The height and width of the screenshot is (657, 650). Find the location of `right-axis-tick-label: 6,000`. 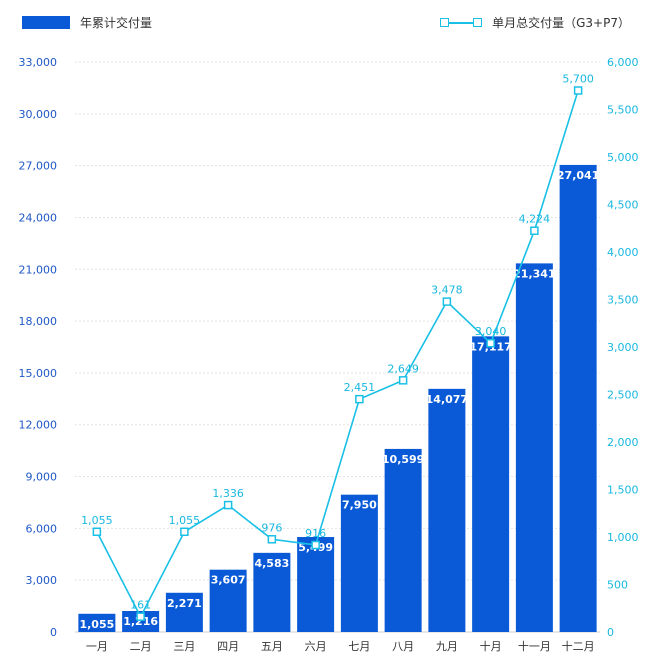

right-axis-tick-label: 6,000 is located at coordinates (623, 62).